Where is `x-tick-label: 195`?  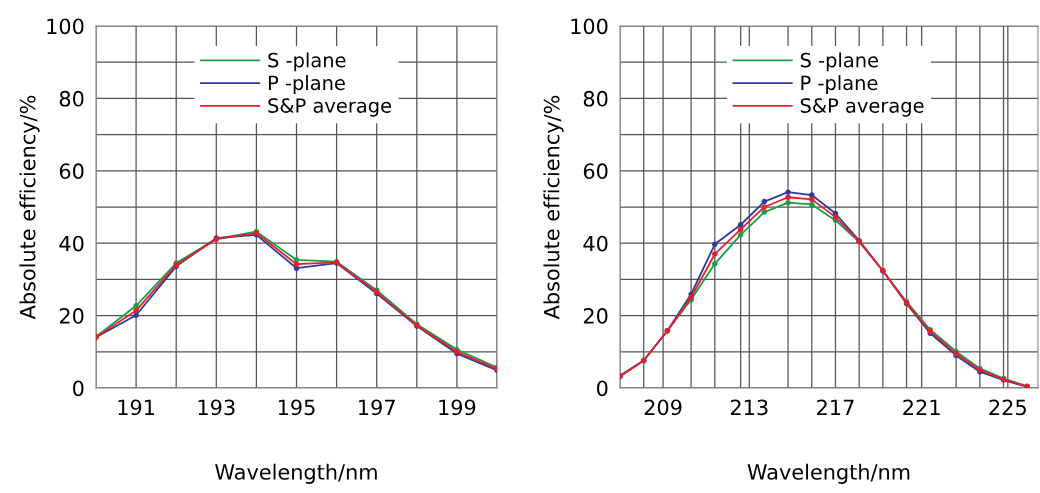
x-tick-label: 195 is located at coordinates (296, 407).